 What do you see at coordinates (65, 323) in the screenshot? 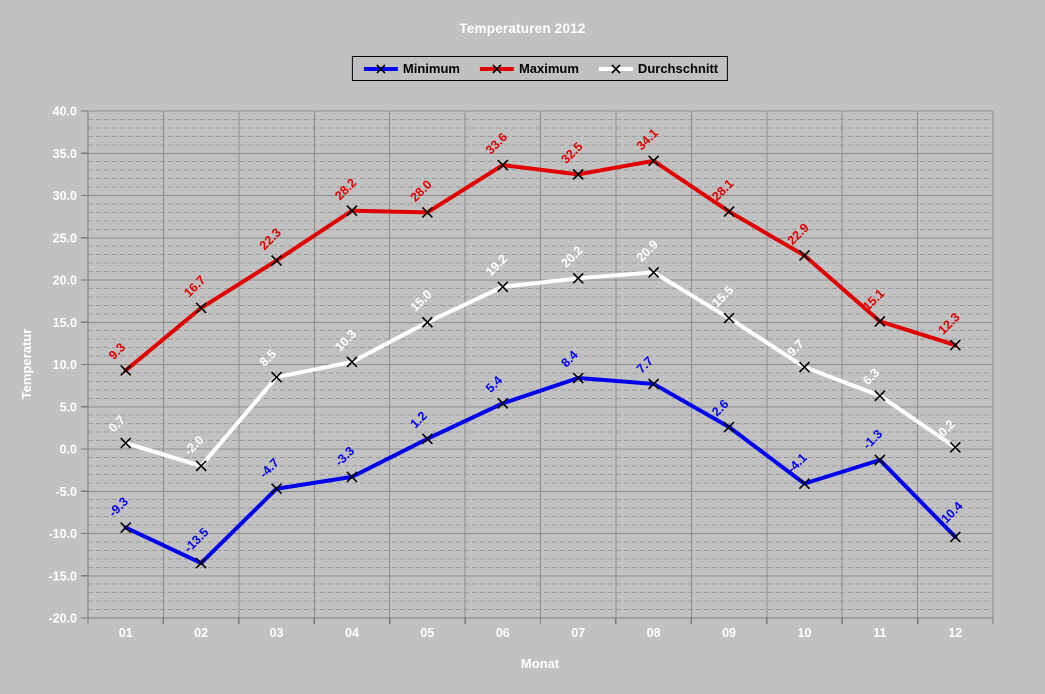
I see `y-tick-label: 15.0` at bounding box center [65, 323].